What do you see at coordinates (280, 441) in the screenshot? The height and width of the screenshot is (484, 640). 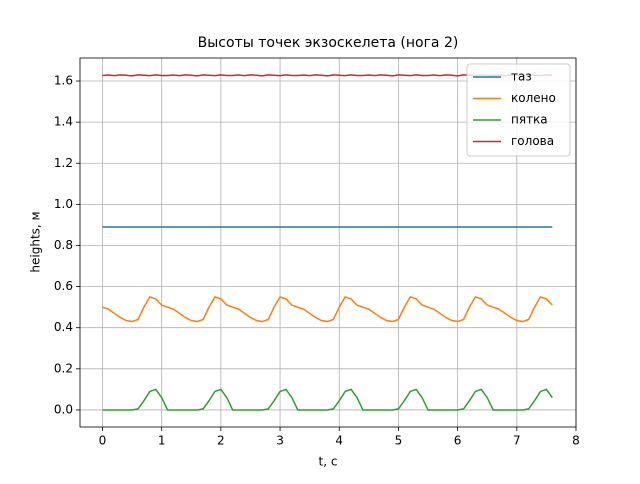 I see `x-tick-label: 3` at bounding box center [280, 441].